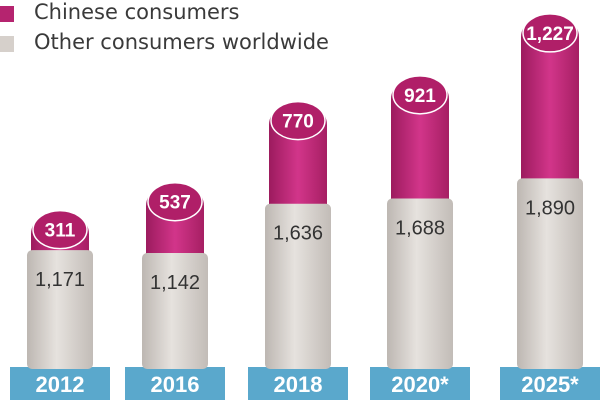 The image size is (600, 400). I want to click on value-label-chinese: 537, so click(175, 203).